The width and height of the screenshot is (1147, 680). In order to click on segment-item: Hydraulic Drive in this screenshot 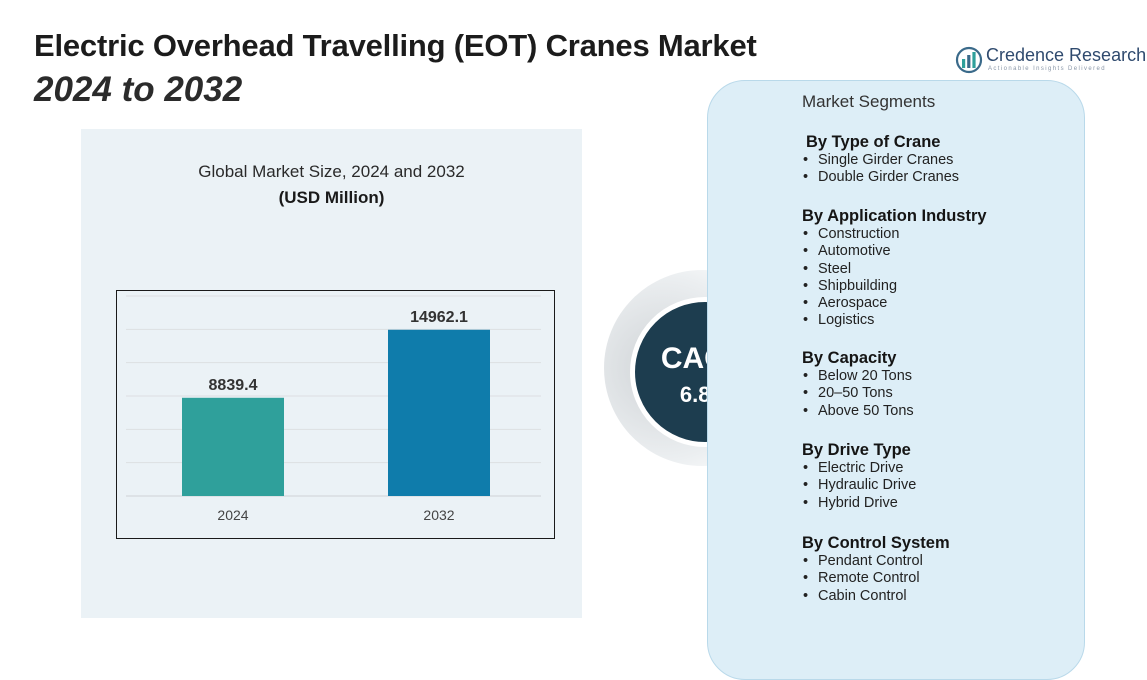, I will do `click(859, 486)`.